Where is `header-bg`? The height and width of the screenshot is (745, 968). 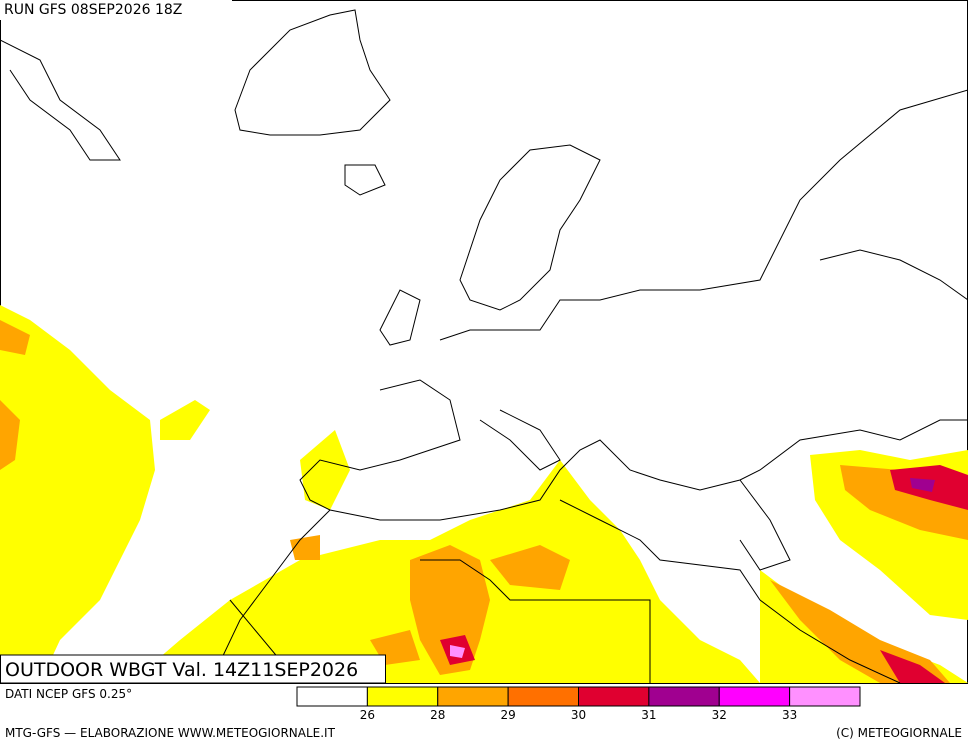
header-bg is located at coordinates (116, 10).